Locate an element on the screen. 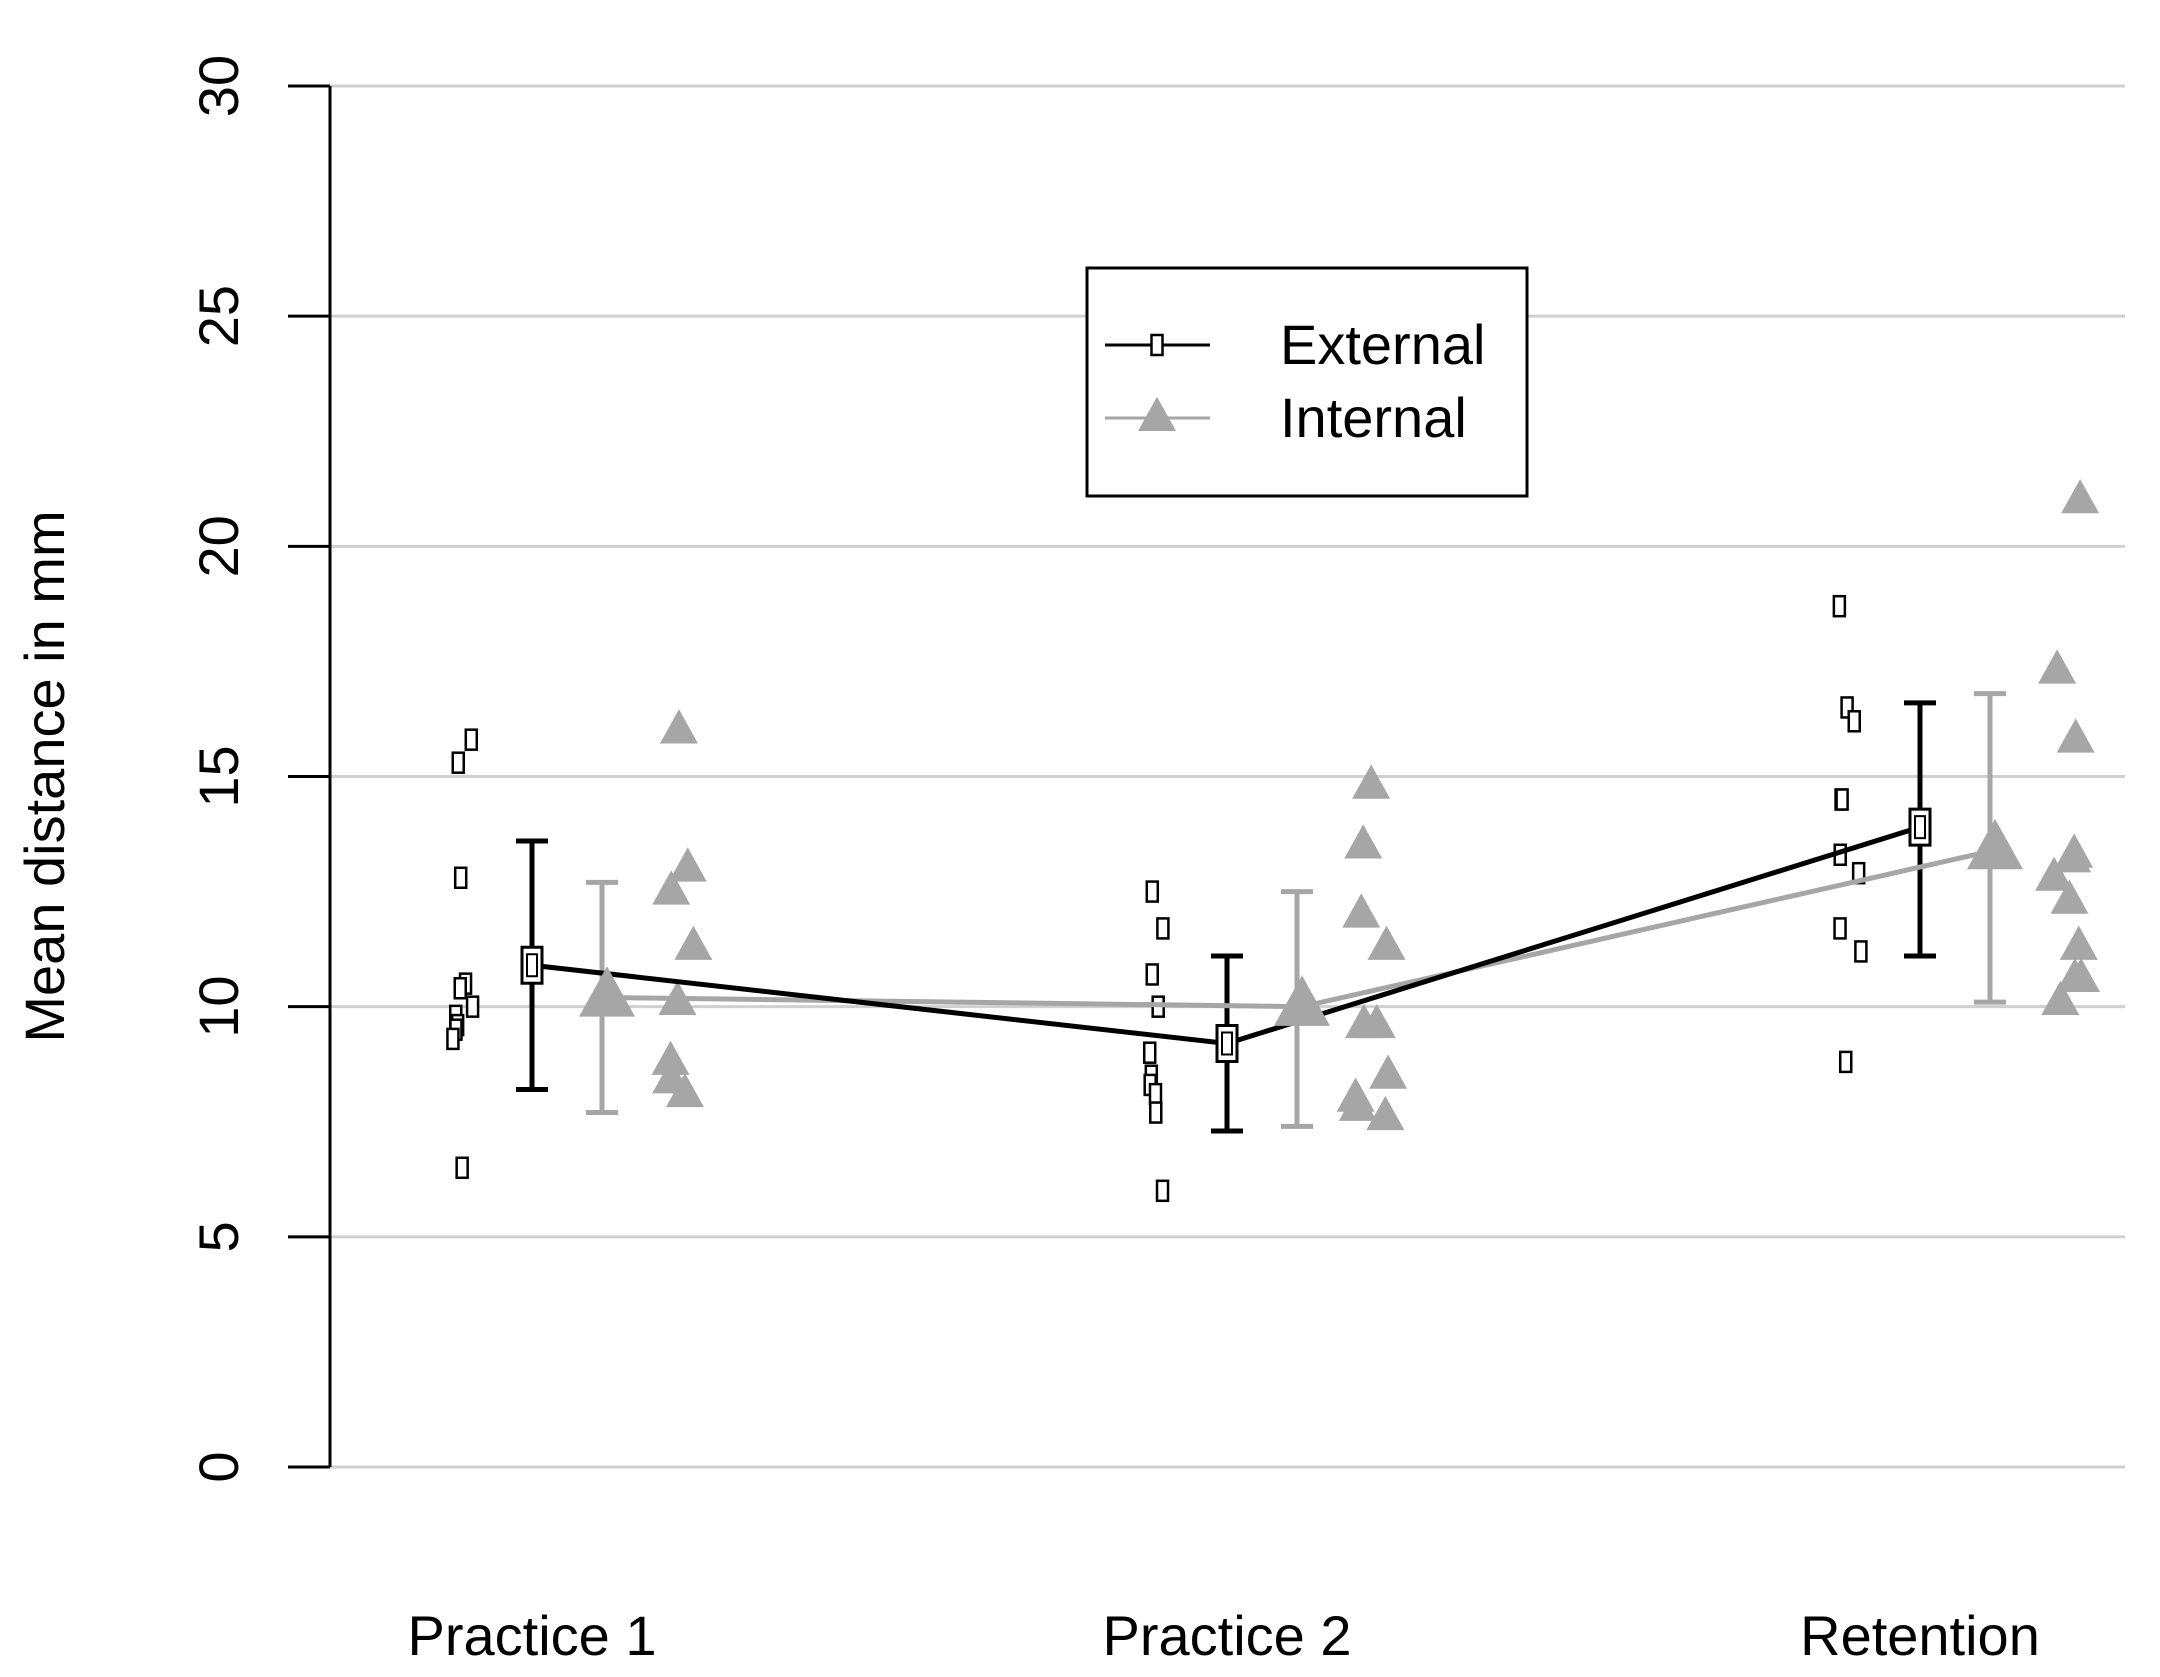 The height and width of the screenshot is (1677, 2160). x-category-label: Retention is located at coordinates (1920, 1635).